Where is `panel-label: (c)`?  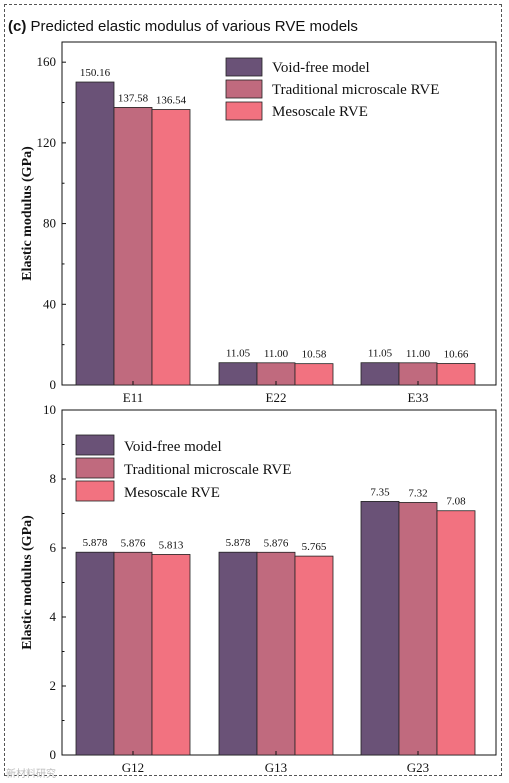 panel-label: (c) is located at coordinates (17, 26).